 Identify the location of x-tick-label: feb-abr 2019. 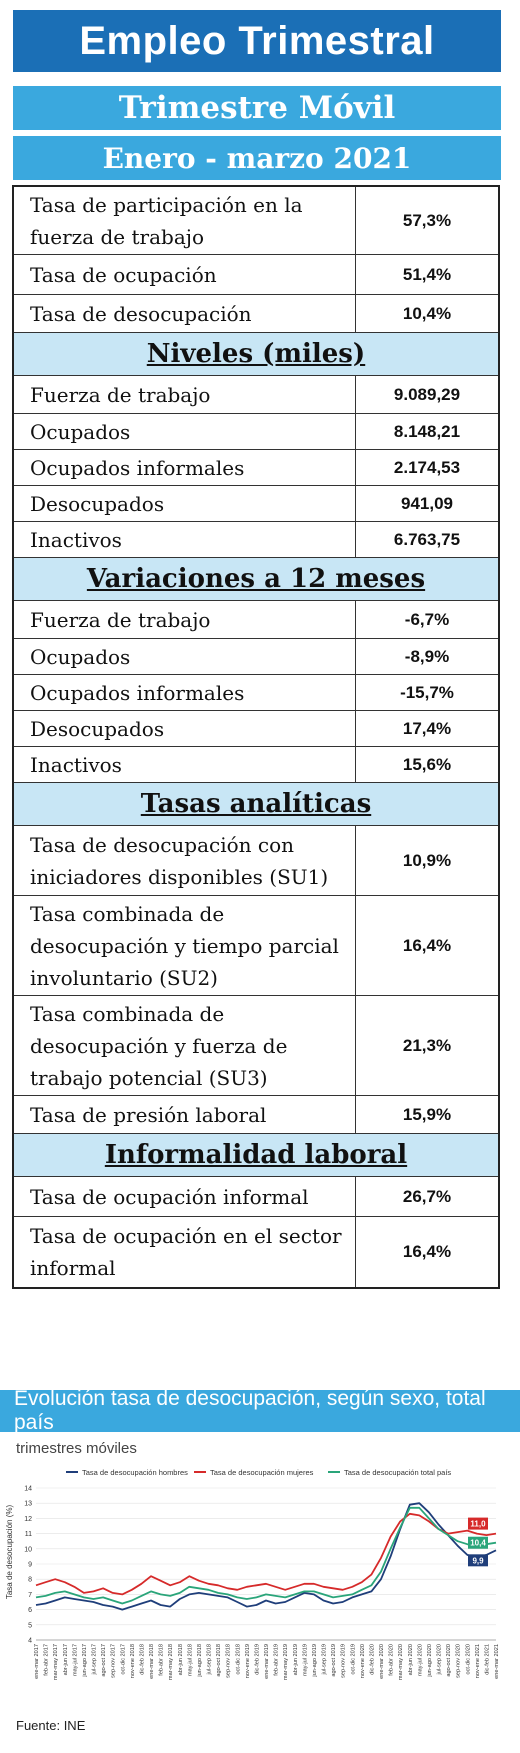
(277, 1660).